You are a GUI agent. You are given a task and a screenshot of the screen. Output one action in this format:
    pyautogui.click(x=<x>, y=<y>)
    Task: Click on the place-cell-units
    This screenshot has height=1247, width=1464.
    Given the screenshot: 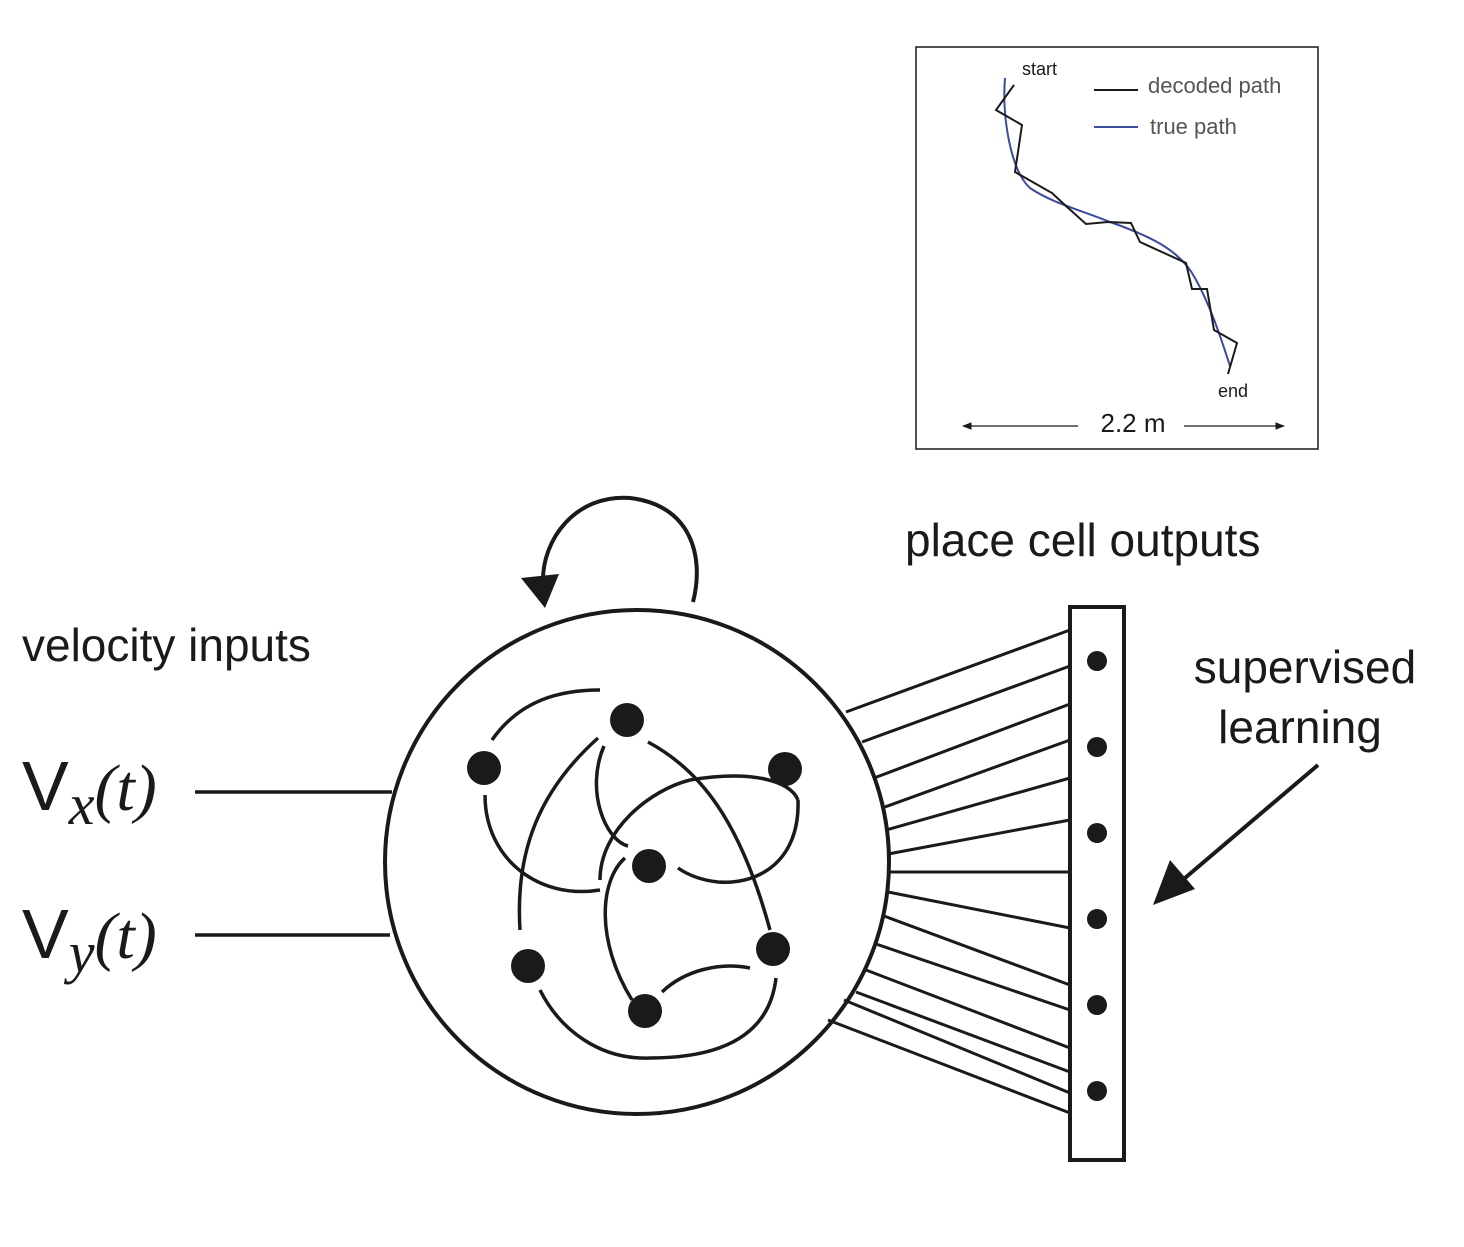 What is the action you would take?
    pyautogui.click(x=1097, y=876)
    